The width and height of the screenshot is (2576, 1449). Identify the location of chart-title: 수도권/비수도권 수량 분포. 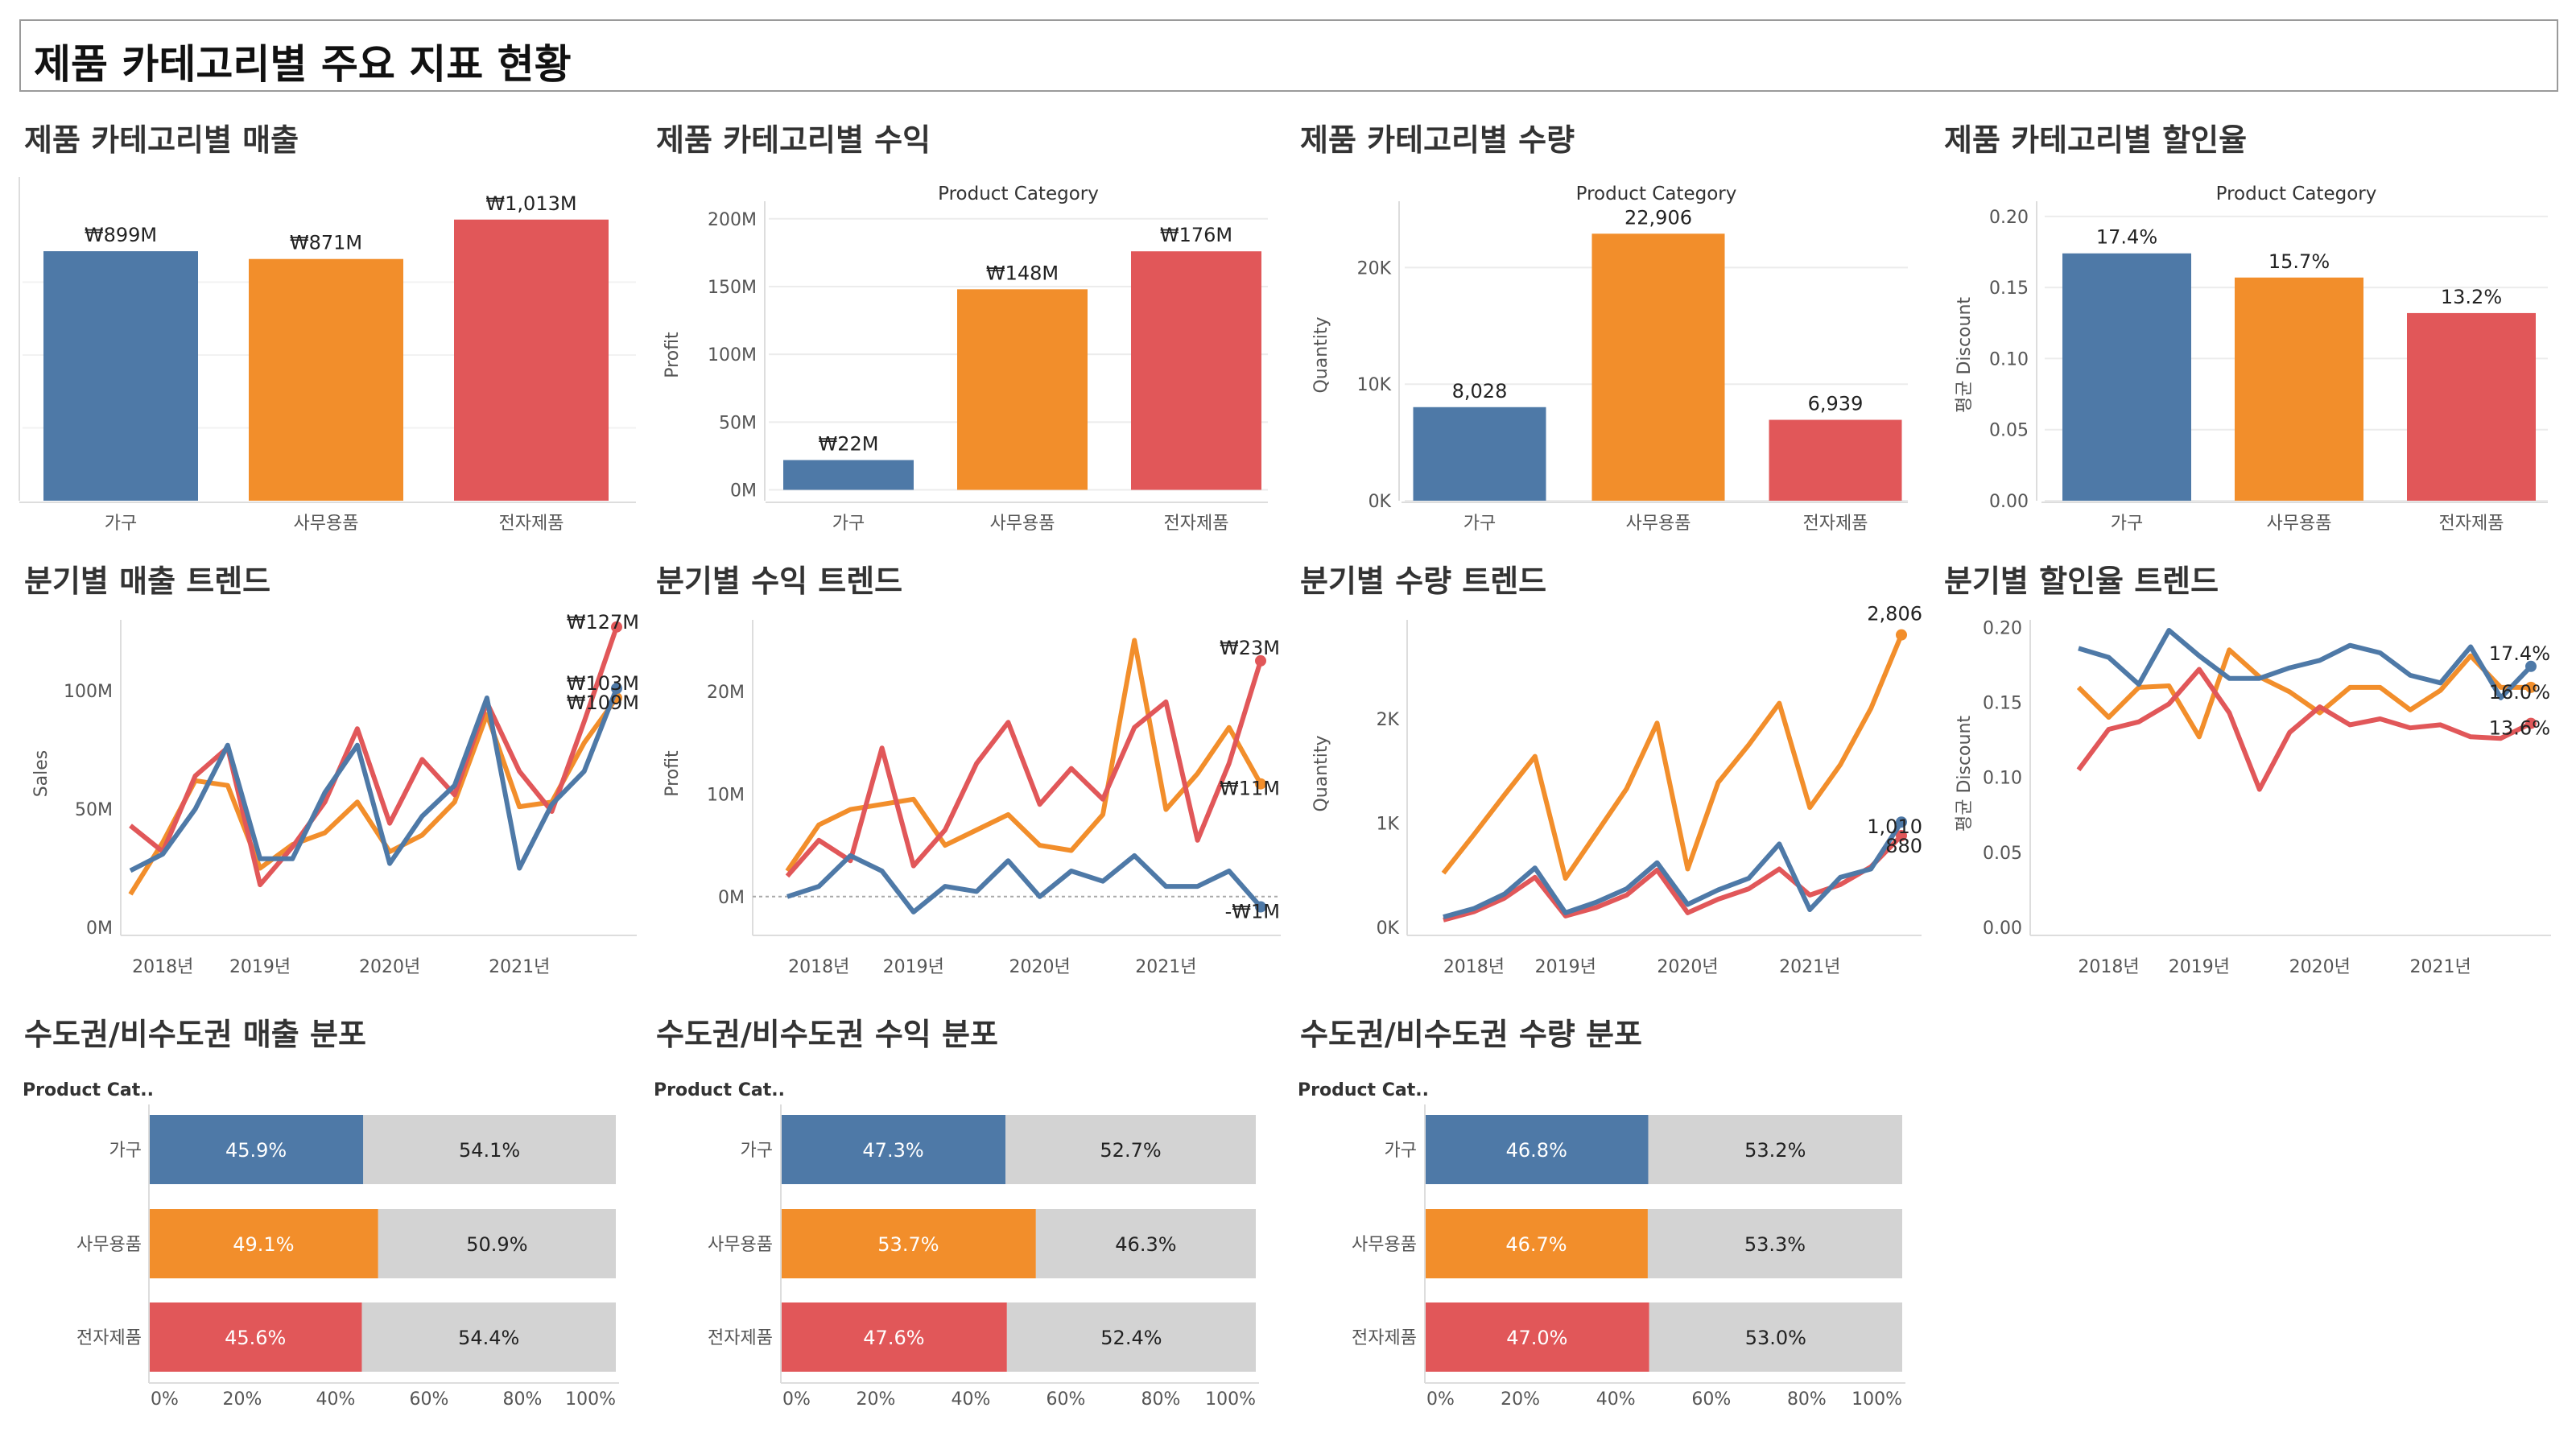
(1471, 1034).